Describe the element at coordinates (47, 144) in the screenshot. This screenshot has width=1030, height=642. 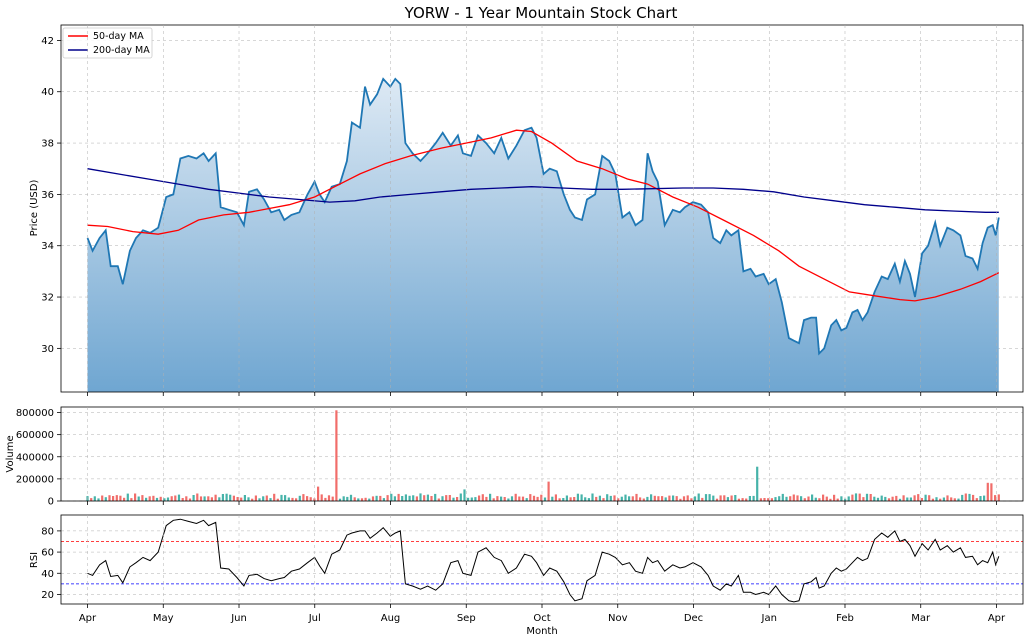
I see `price-tick-label: 38` at that location.